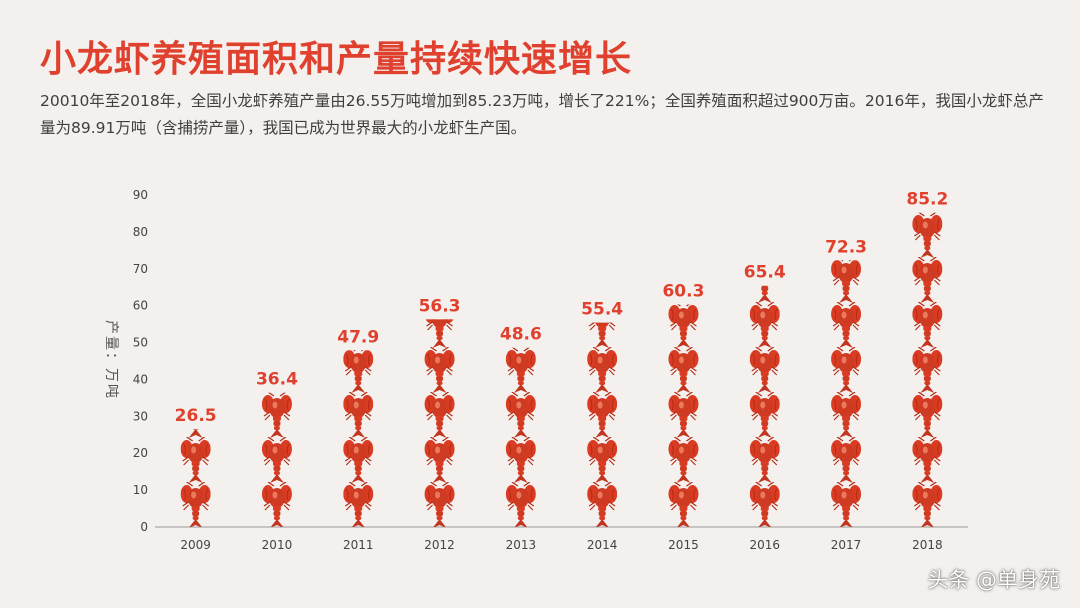  I want to click on y-axis-ticks: 0 10 20 30 40 50 60 70 80 90, so click(140, 361).